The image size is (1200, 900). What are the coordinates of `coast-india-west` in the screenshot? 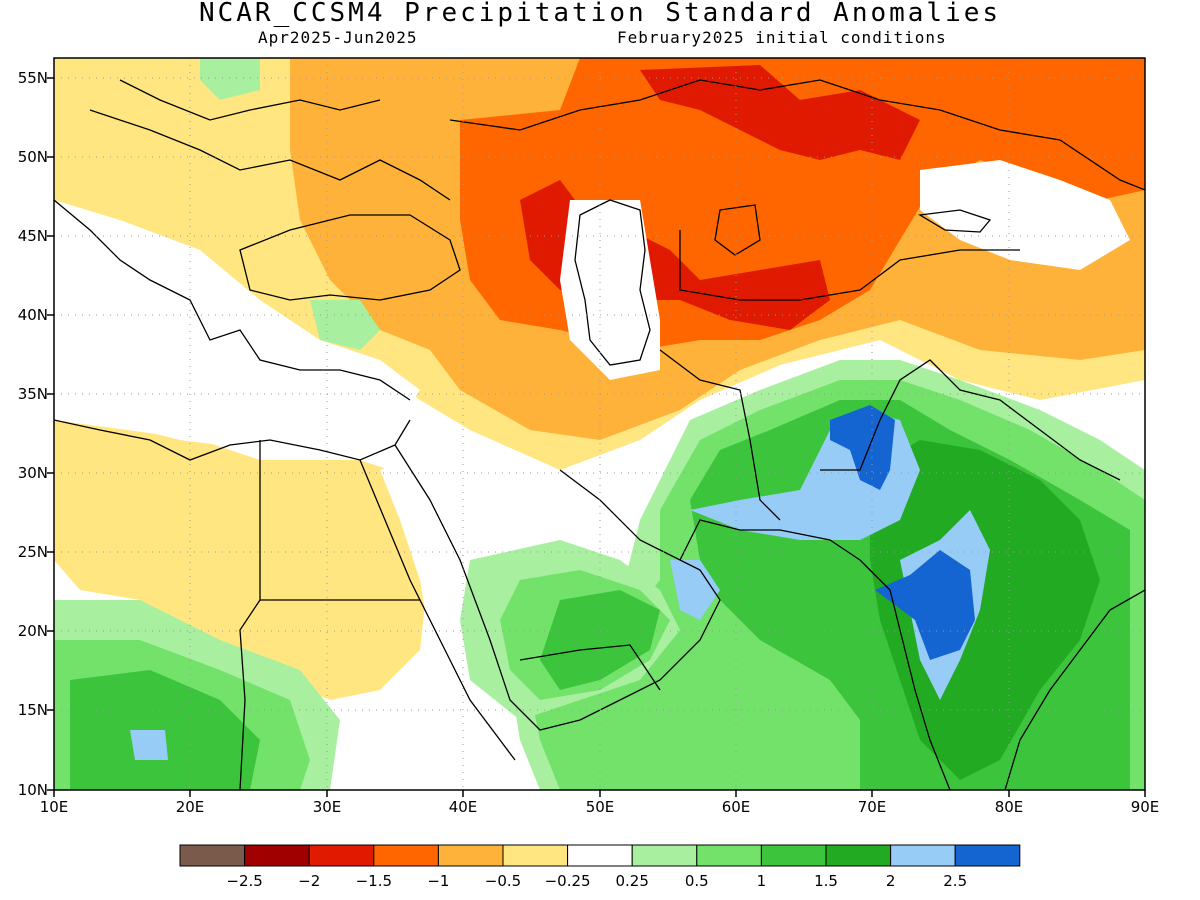 It's located at (905, 674).